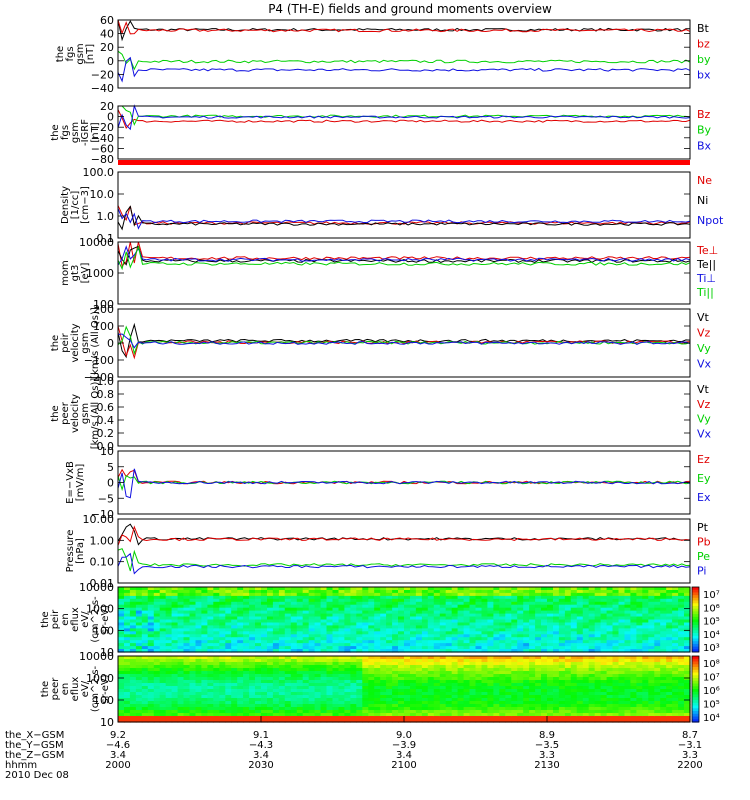 The image size is (750, 800). What do you see at coordinates (689, 765) in the screenshot?
I see `x-tick-label: 2200` at bounding box center [689, 765].